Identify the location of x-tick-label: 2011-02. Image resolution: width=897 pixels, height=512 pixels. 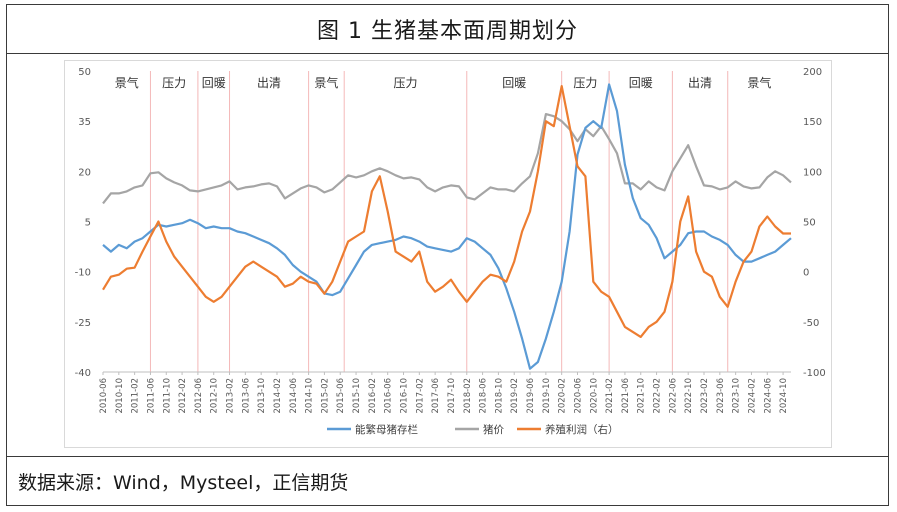
(136, 396).